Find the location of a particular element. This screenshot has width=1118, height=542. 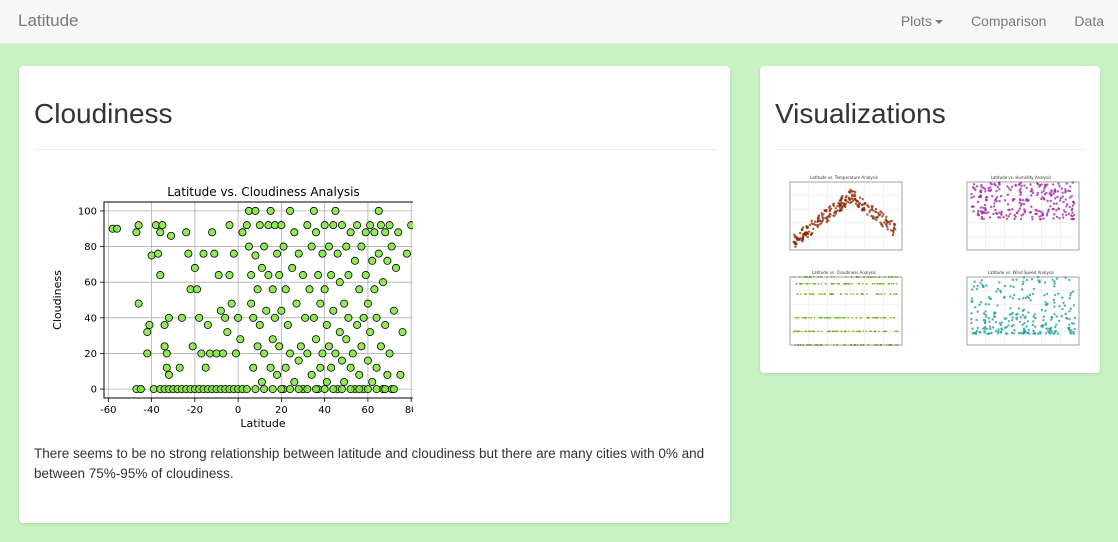

nav-data: Data is located at coordinates (1089, 21).